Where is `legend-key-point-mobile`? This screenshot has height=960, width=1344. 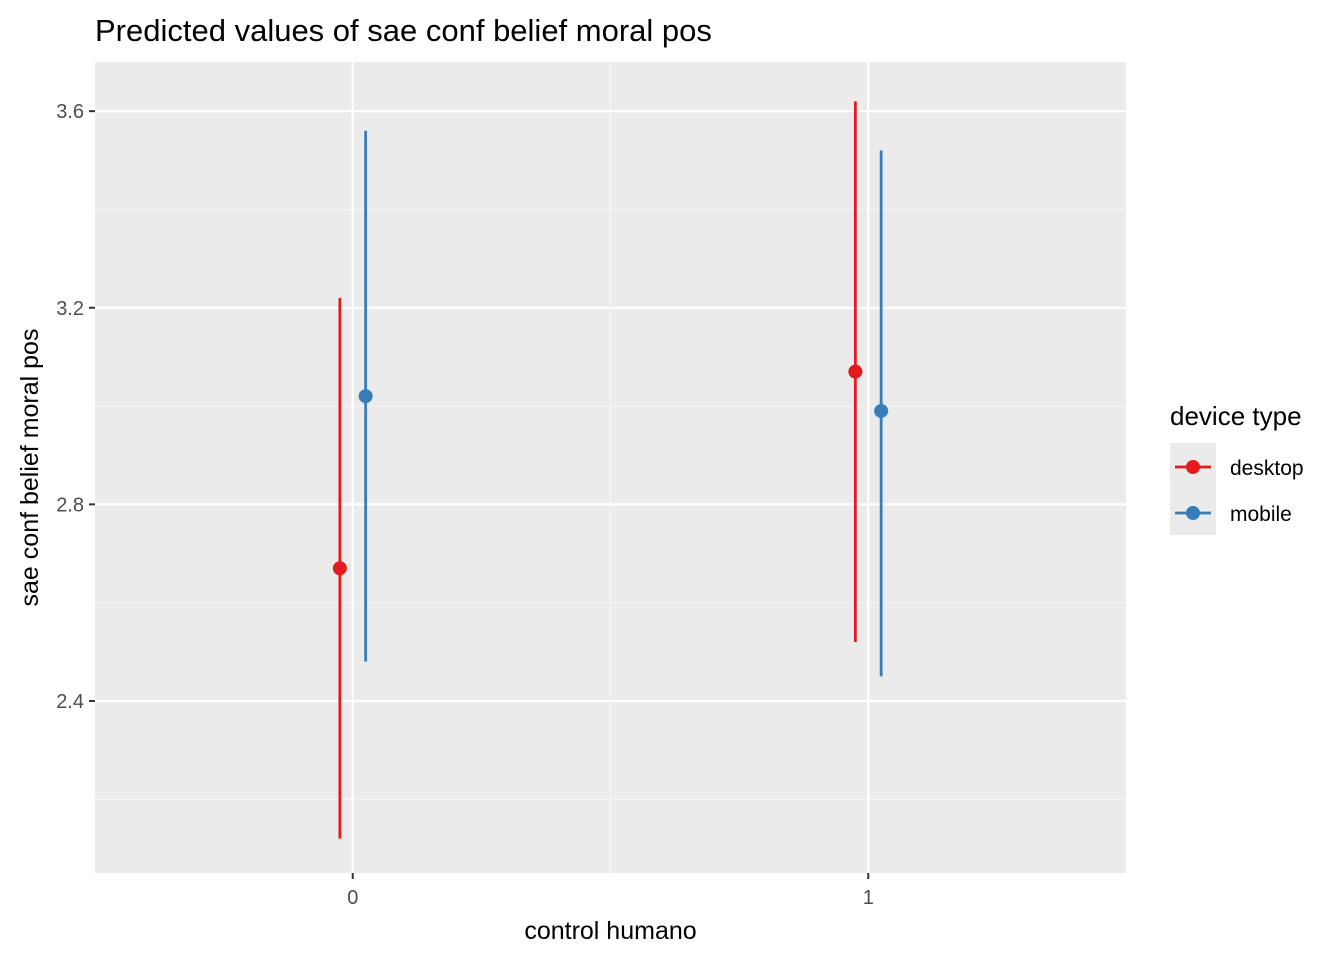
legend-key-point-mobile is located at coordinates (1193, 513).